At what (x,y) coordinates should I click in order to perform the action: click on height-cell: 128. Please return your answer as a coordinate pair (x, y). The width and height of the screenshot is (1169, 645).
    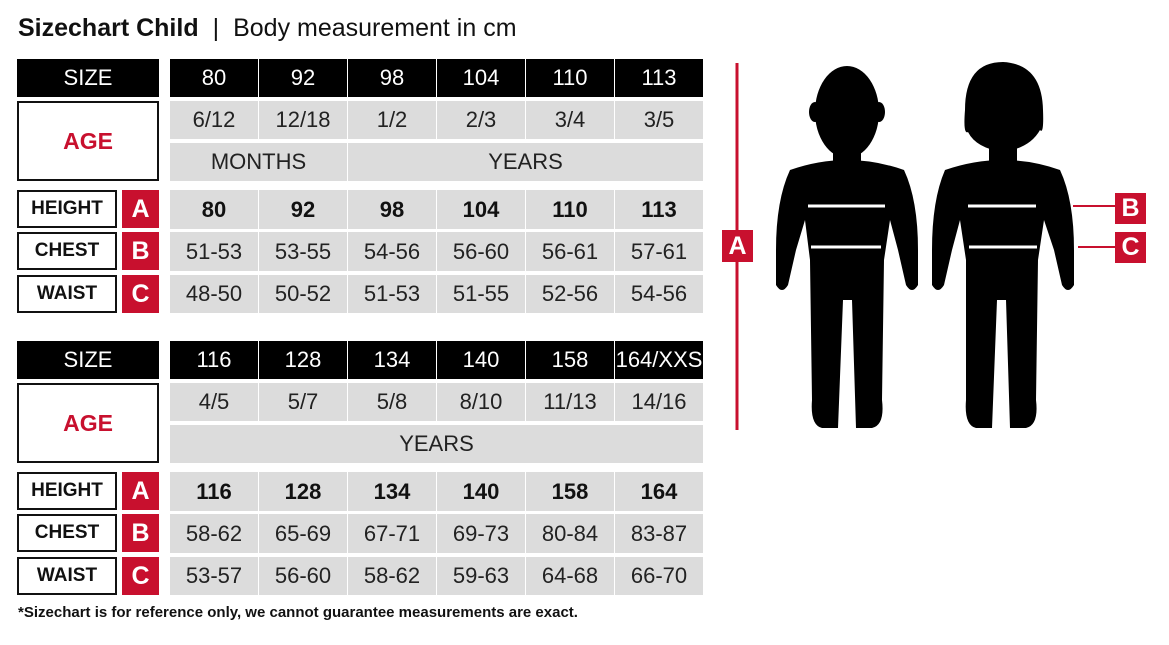
    Looking at the image, I should click on (303, 491).